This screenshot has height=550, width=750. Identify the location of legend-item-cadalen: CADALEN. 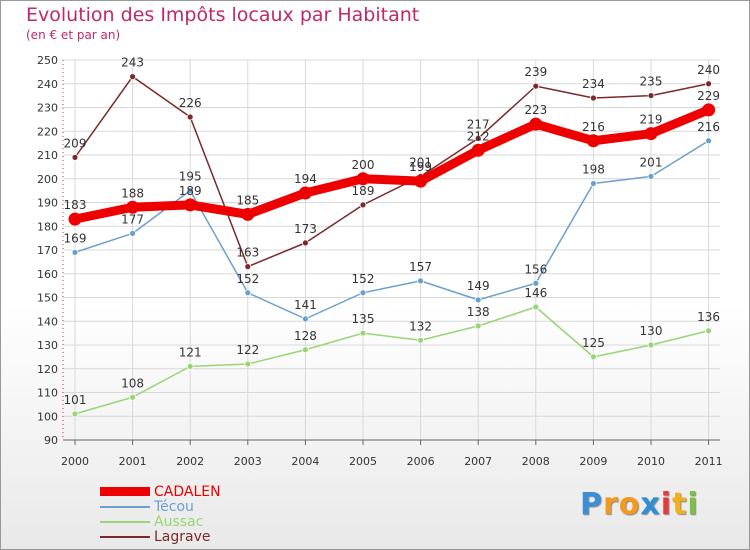
(160, 491).